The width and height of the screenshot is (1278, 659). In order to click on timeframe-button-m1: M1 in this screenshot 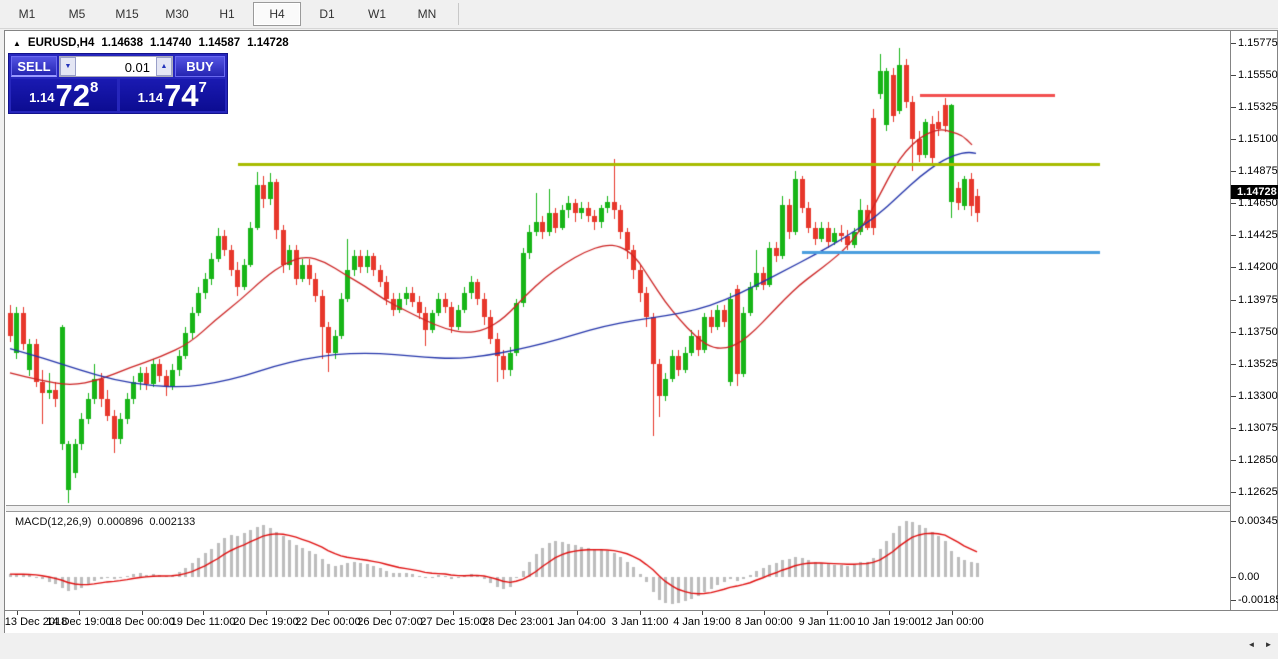, I will do `click(27, 14)`.